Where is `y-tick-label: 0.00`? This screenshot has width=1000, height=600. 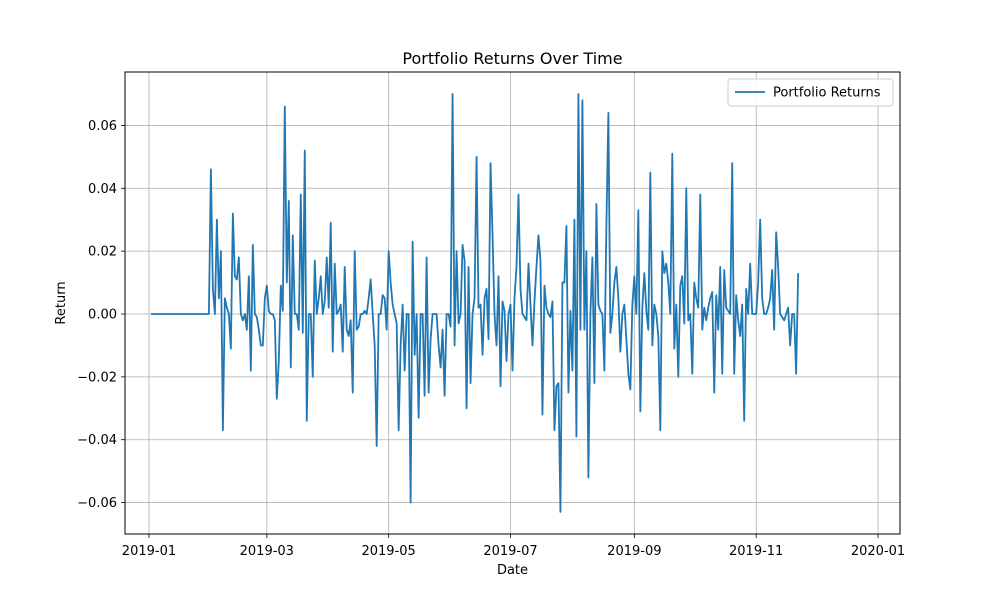 y-tick-label: 0.00 is located at coordinates (102, 315).